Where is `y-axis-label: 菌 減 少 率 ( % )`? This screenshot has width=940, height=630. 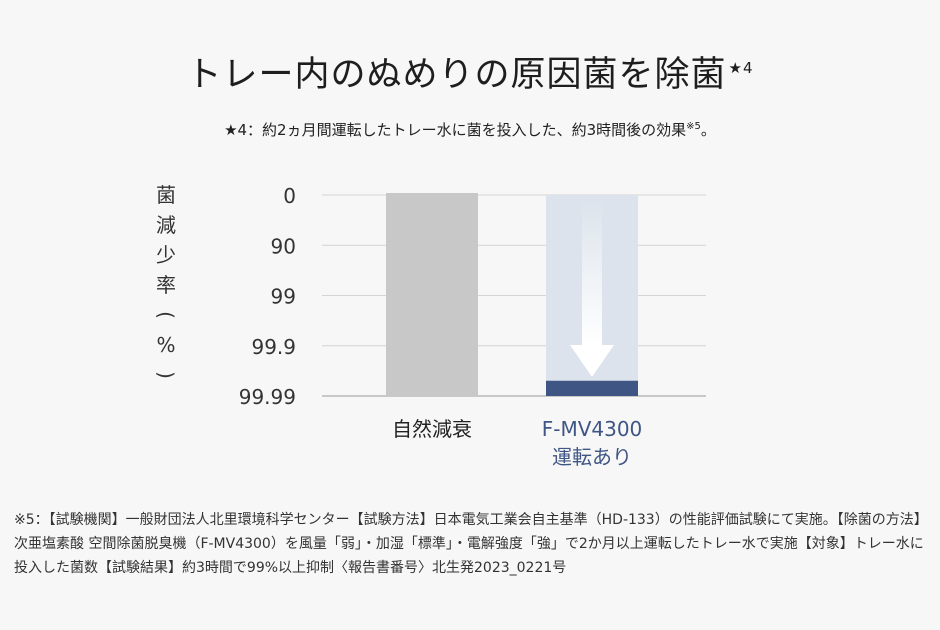 y-axis-label: 菌 減 少 率 ( % ) is located at coordinates (166, 285).